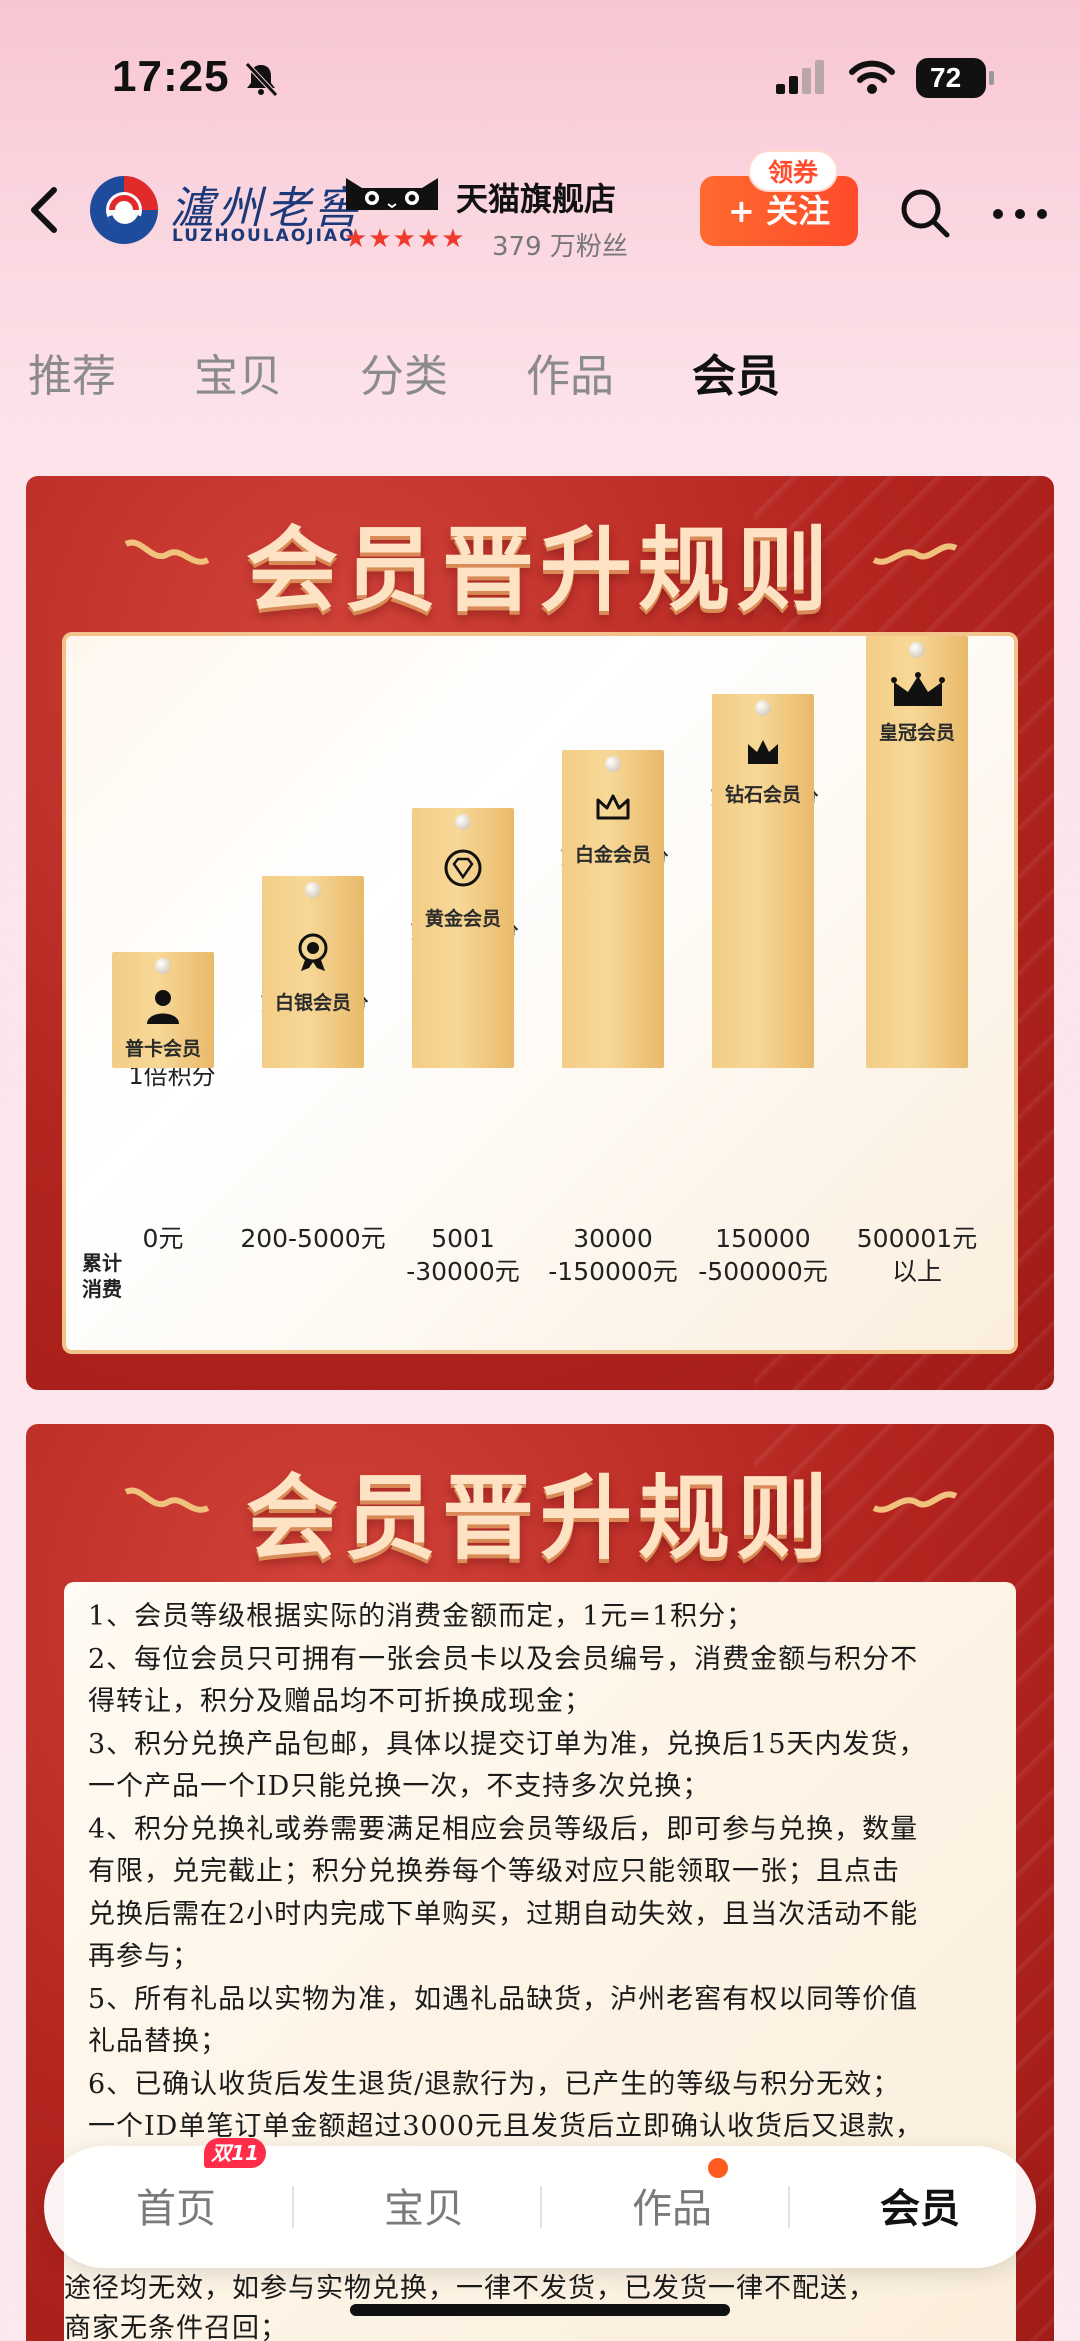 This screenshot has height=2341, width=1080. What do you see at coordinates (102, 1276) in the screenshot?
I see `cumulative-spend-label: 累计消费` at bounding box center [102, 1276].